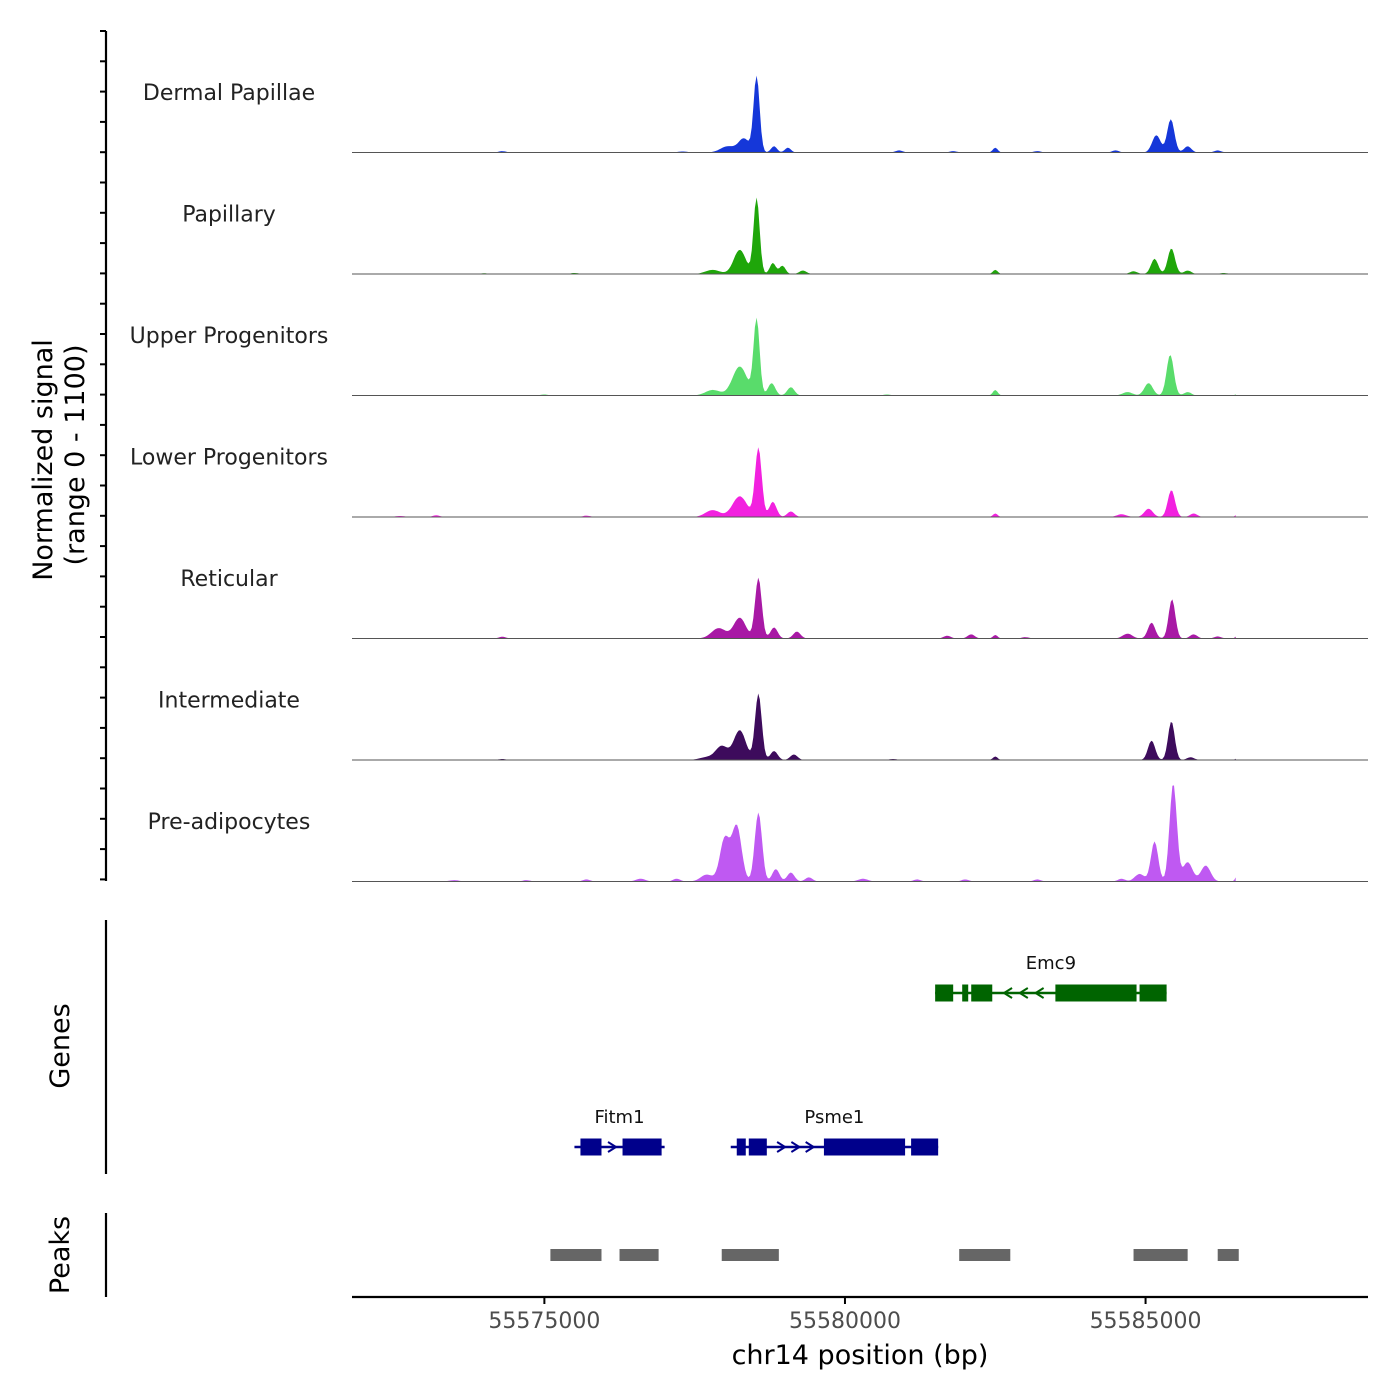  What do you see at coordinates (229, 93) in the screenshot?
I see `track-label: Dermal Papillae` at bounding box center [229, 93].